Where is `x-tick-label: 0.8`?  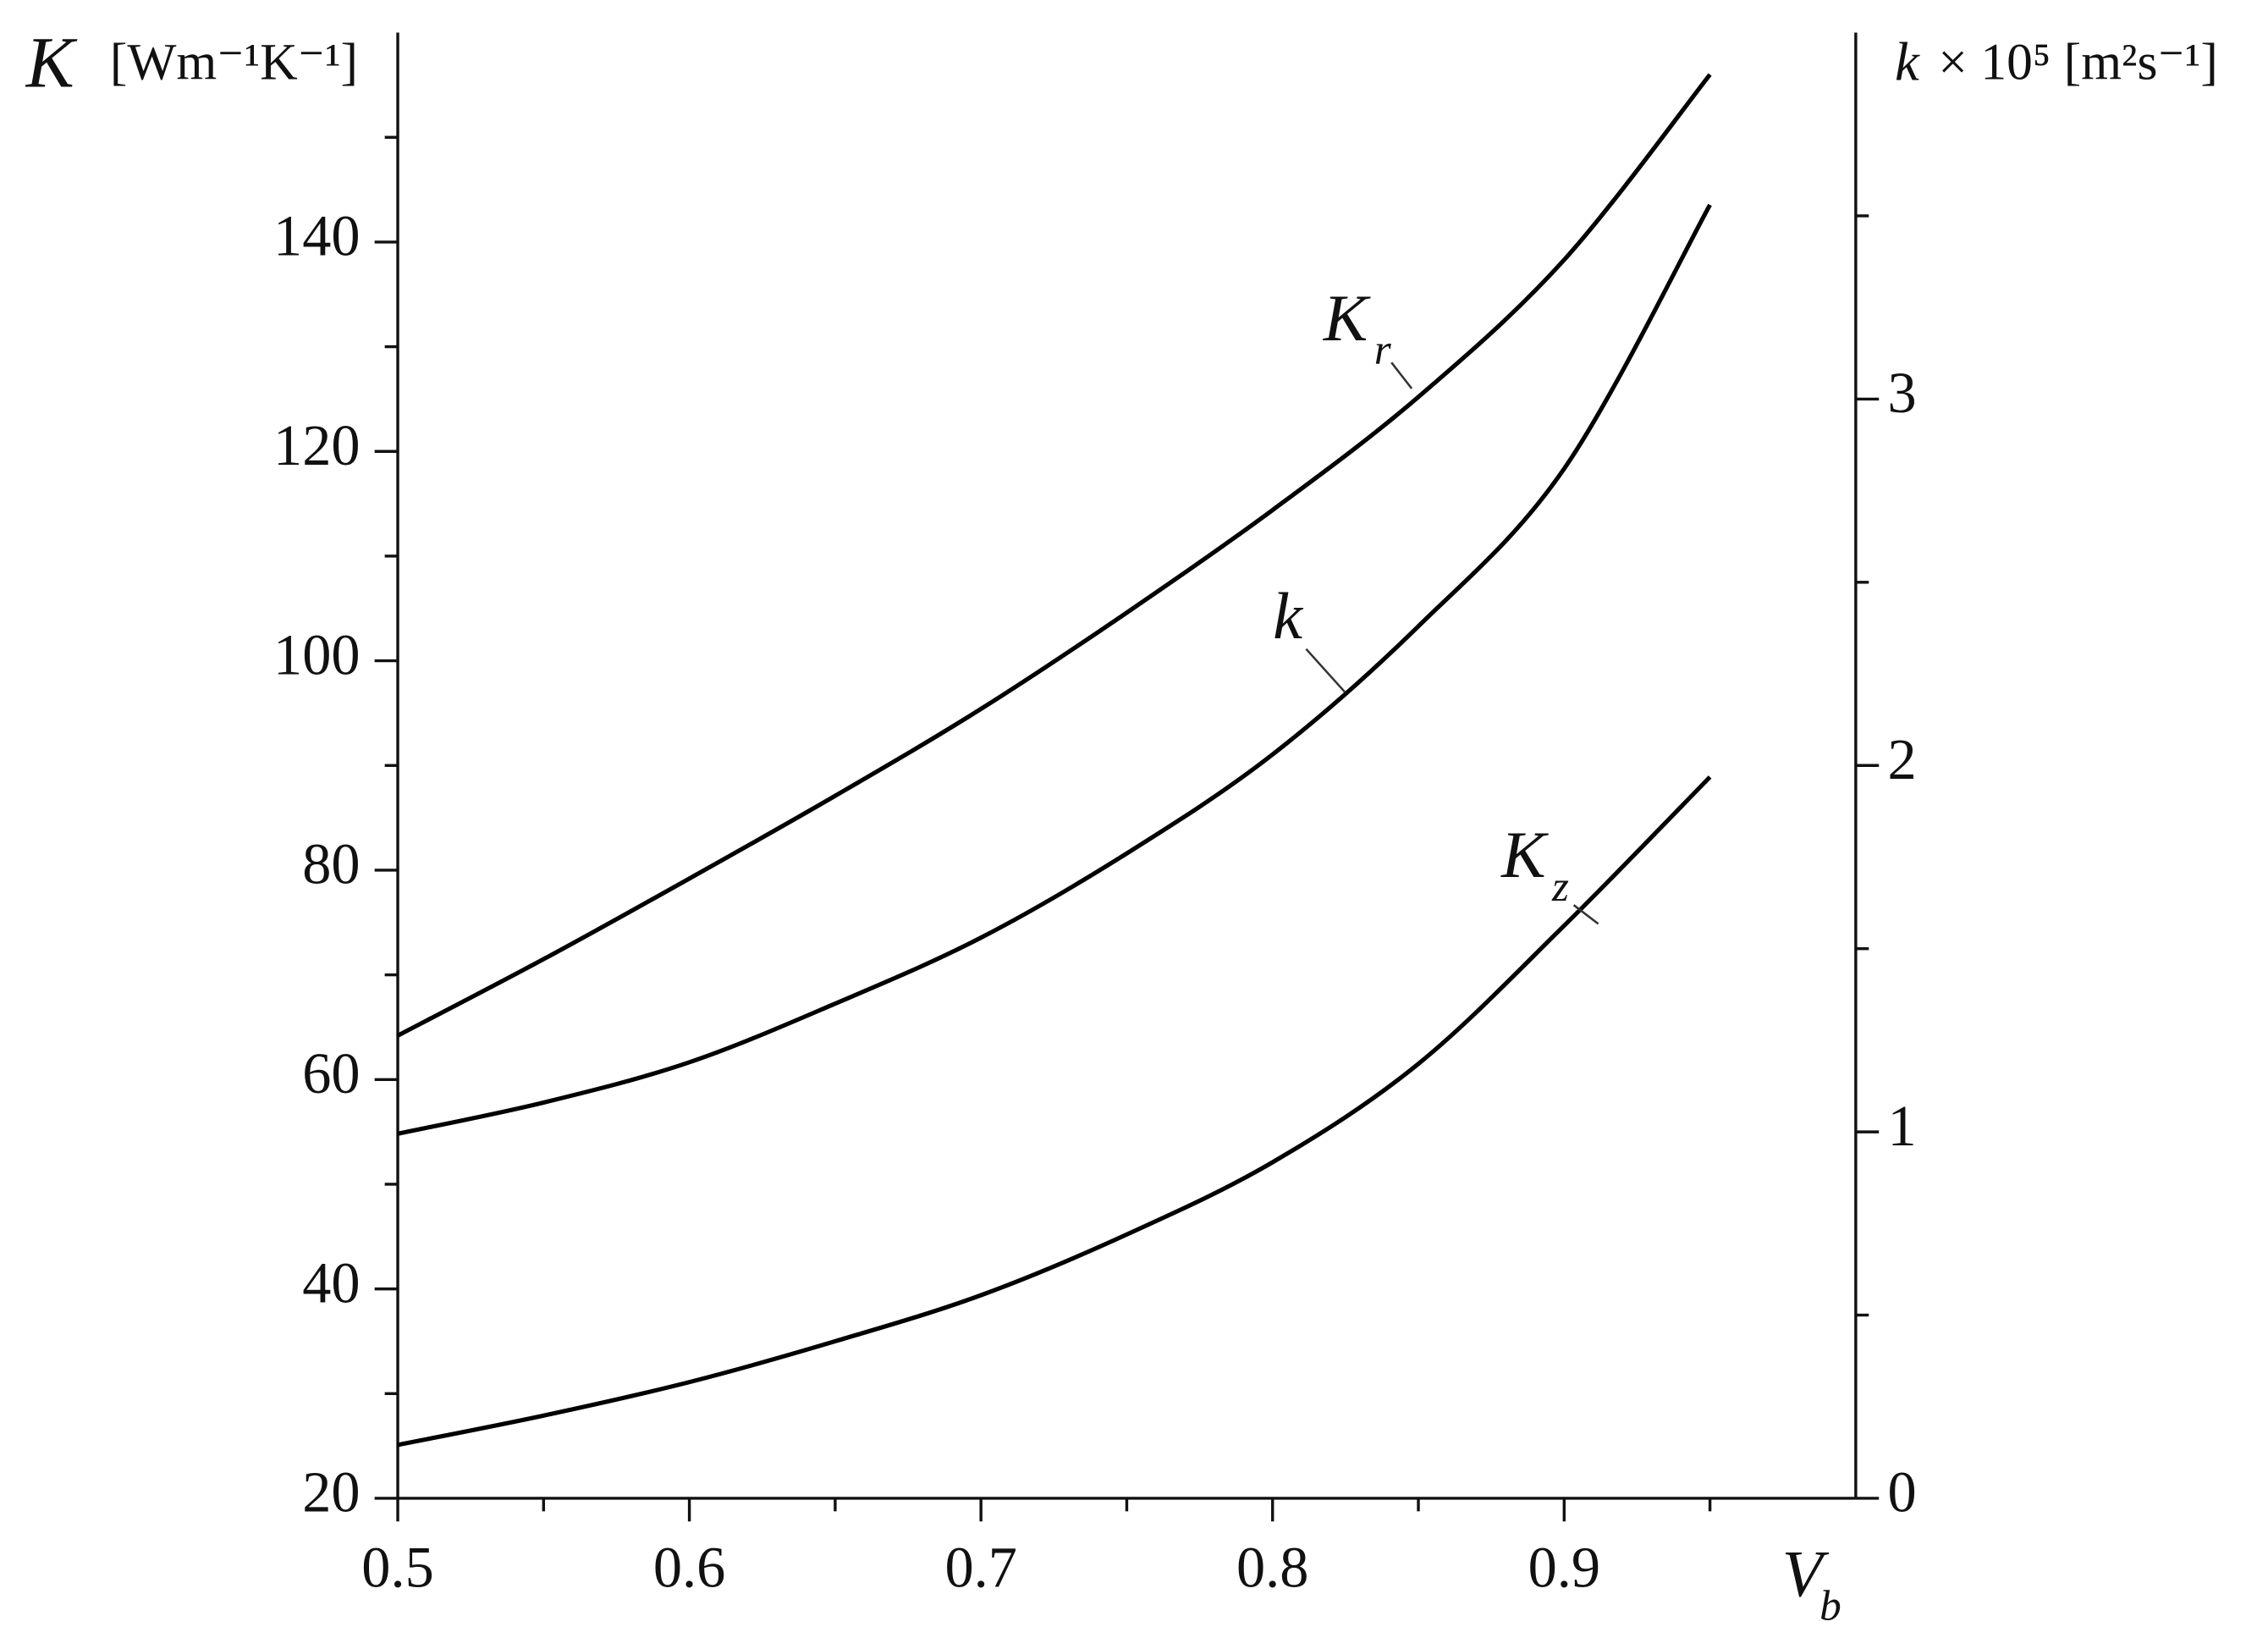 x-tick-label: 0.8 is located at coordinates (1272, 1568).